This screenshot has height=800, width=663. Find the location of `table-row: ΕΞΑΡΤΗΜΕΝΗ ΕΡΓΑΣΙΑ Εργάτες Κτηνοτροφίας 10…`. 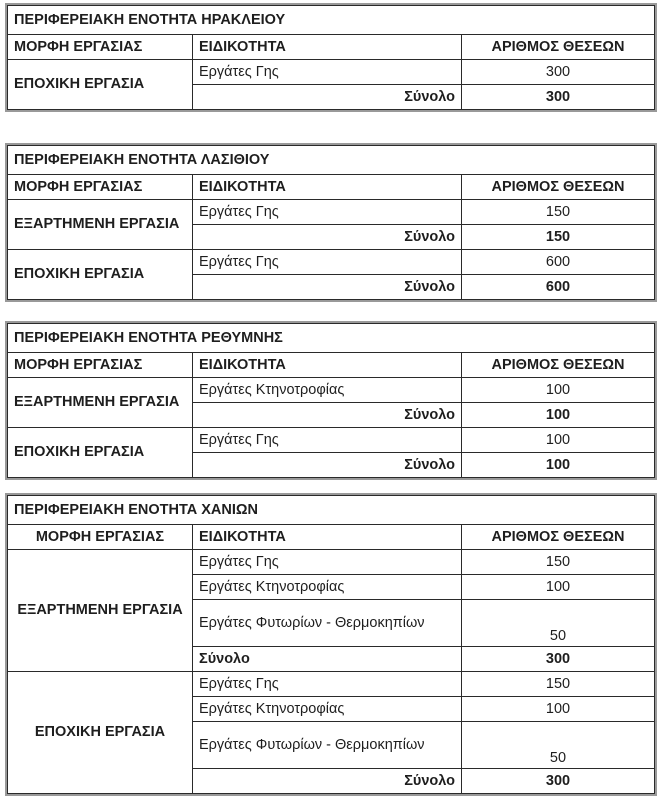

table-row: ΕΞΑΡΤΗΜΕΝΗ ΕΡΓΑΣΙΑ Εργάτες Κτηνοτροφίας 10… is located at coordinates (331, 402).